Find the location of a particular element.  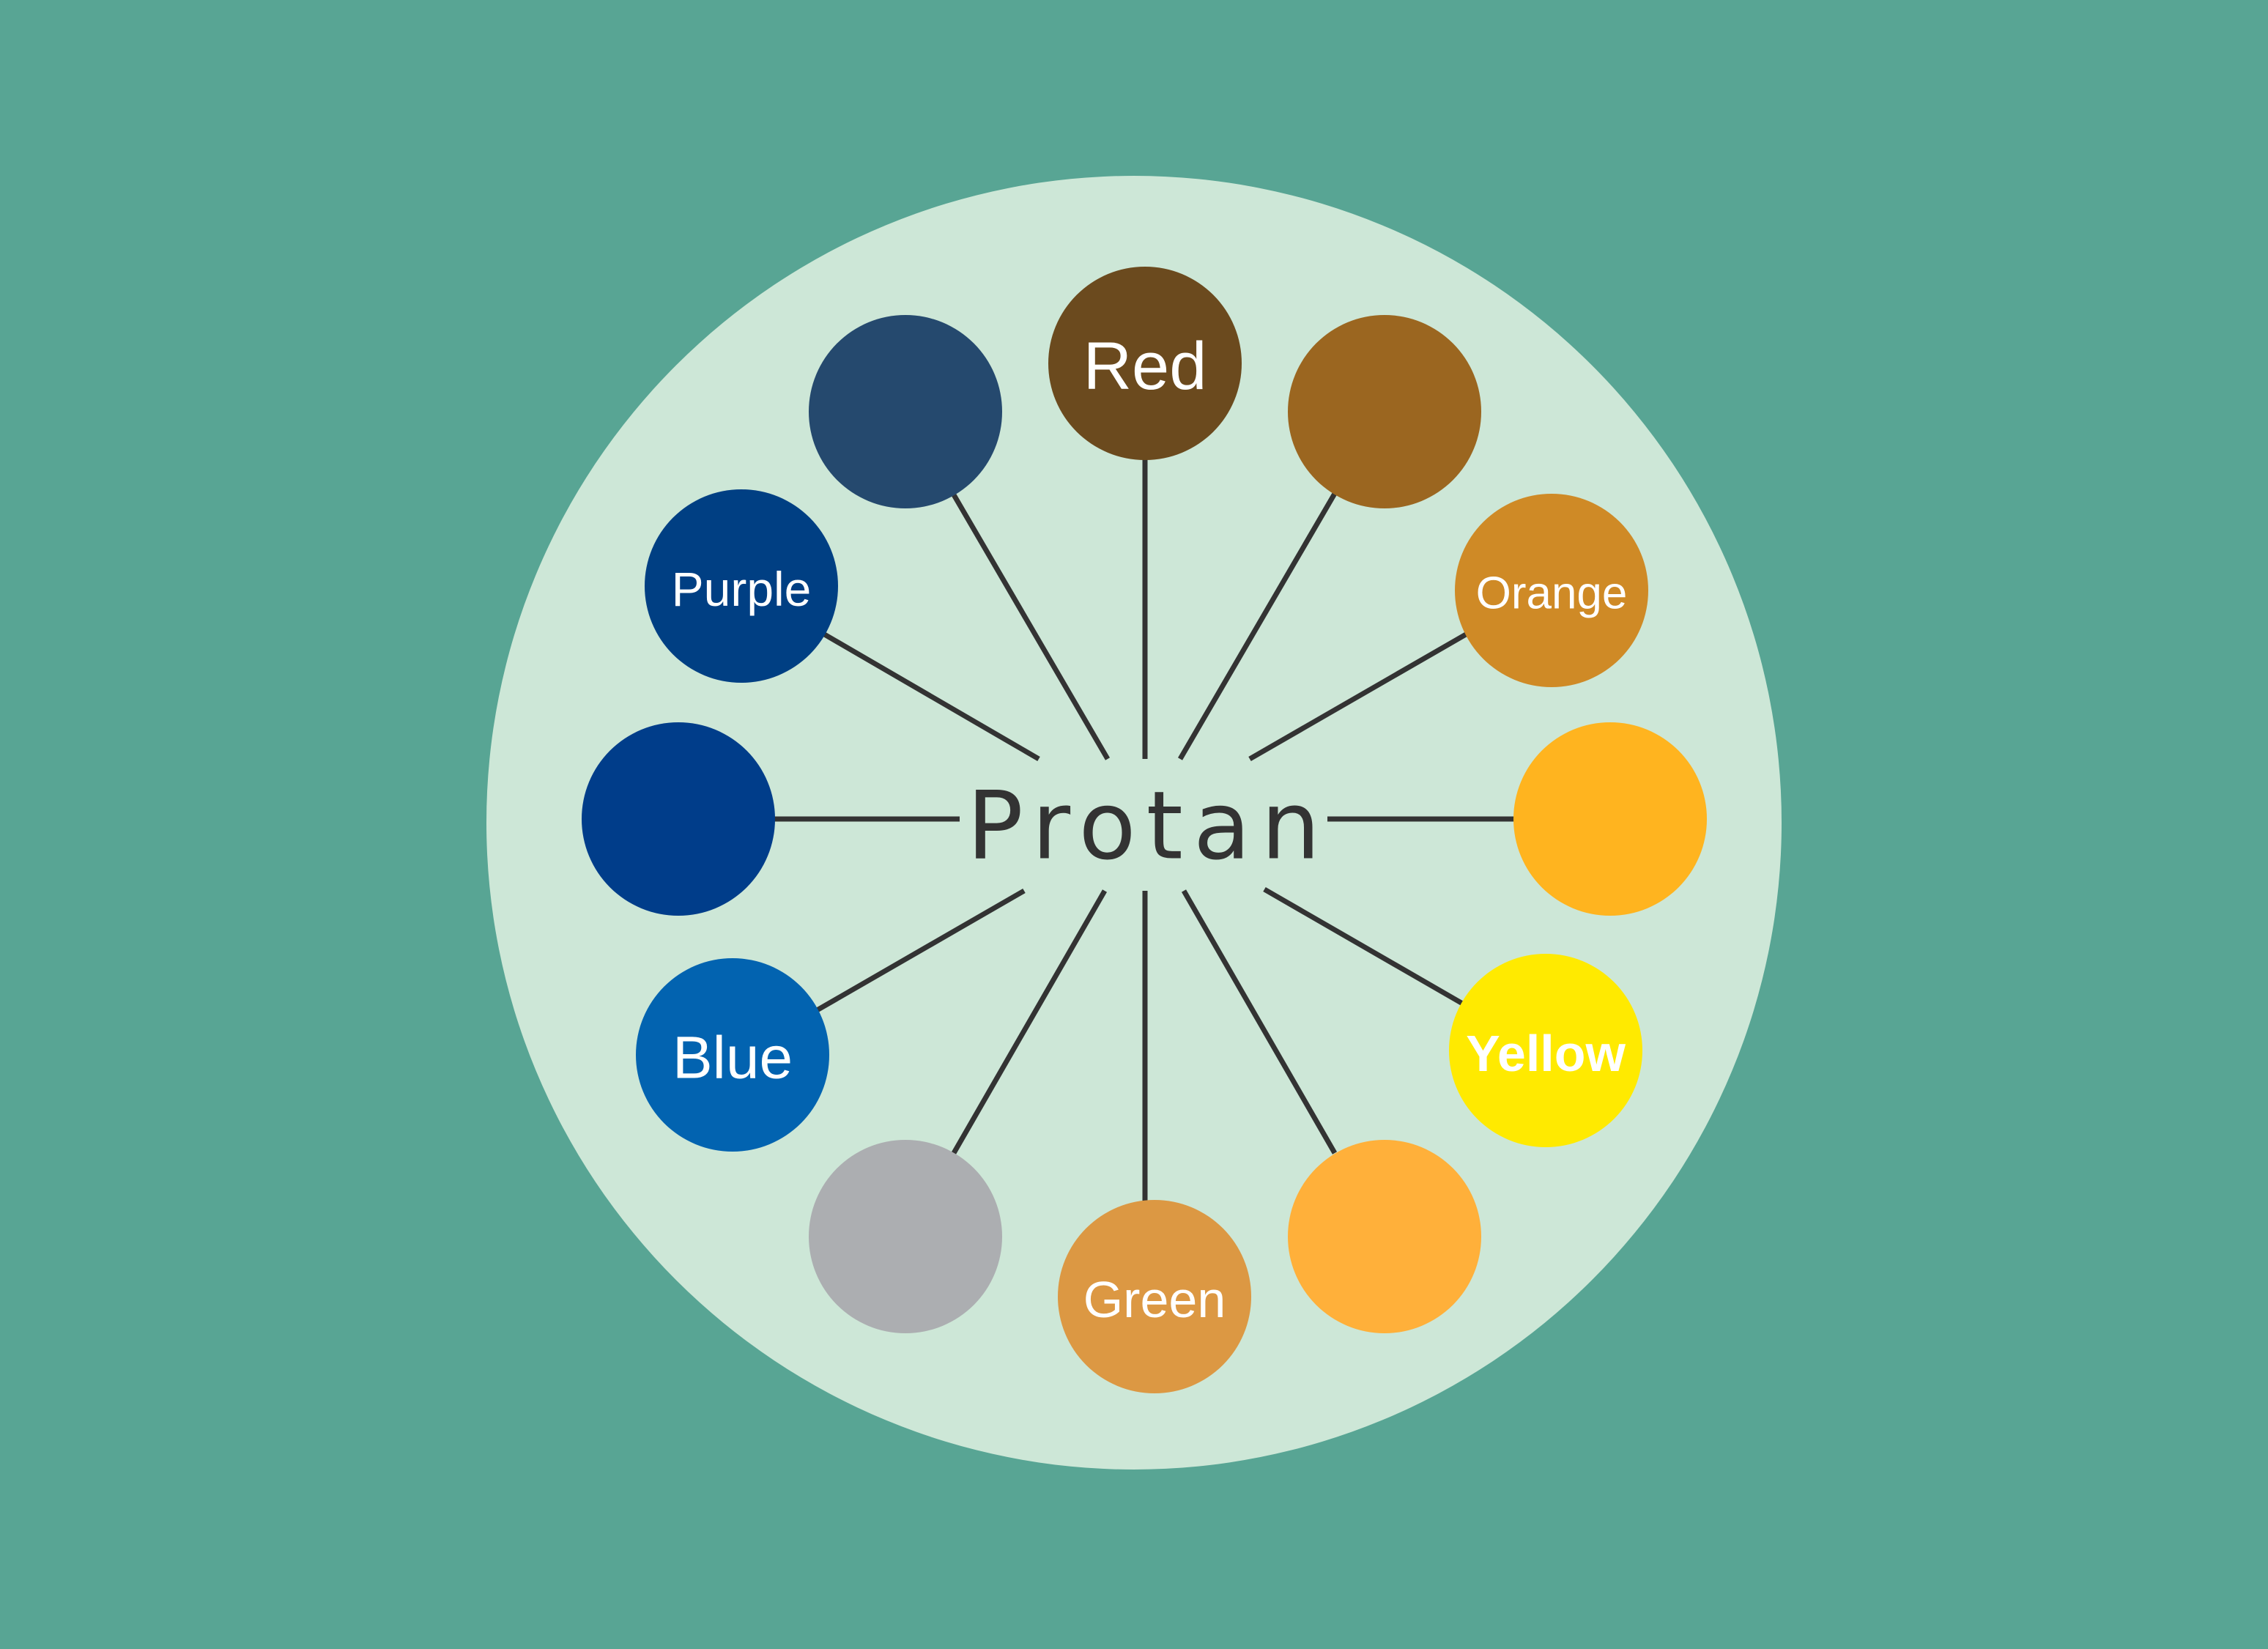

color-swatch-blue is located at coordinates (732, 1055).